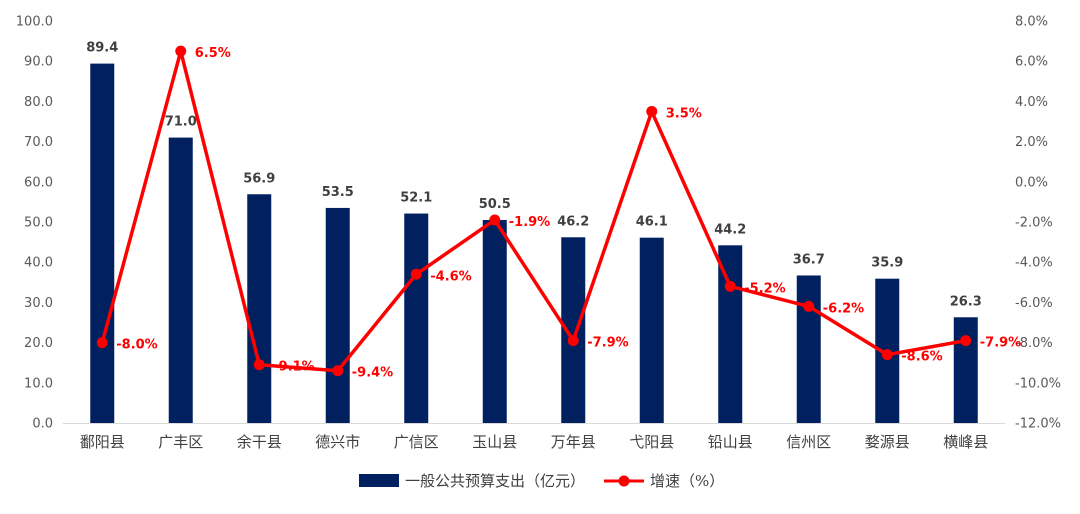  What do you see at coordinates (1031, 62) in the screenshot?
I see `right-axis-tick-label: 6.0%` at bounding box center [1031, 62].